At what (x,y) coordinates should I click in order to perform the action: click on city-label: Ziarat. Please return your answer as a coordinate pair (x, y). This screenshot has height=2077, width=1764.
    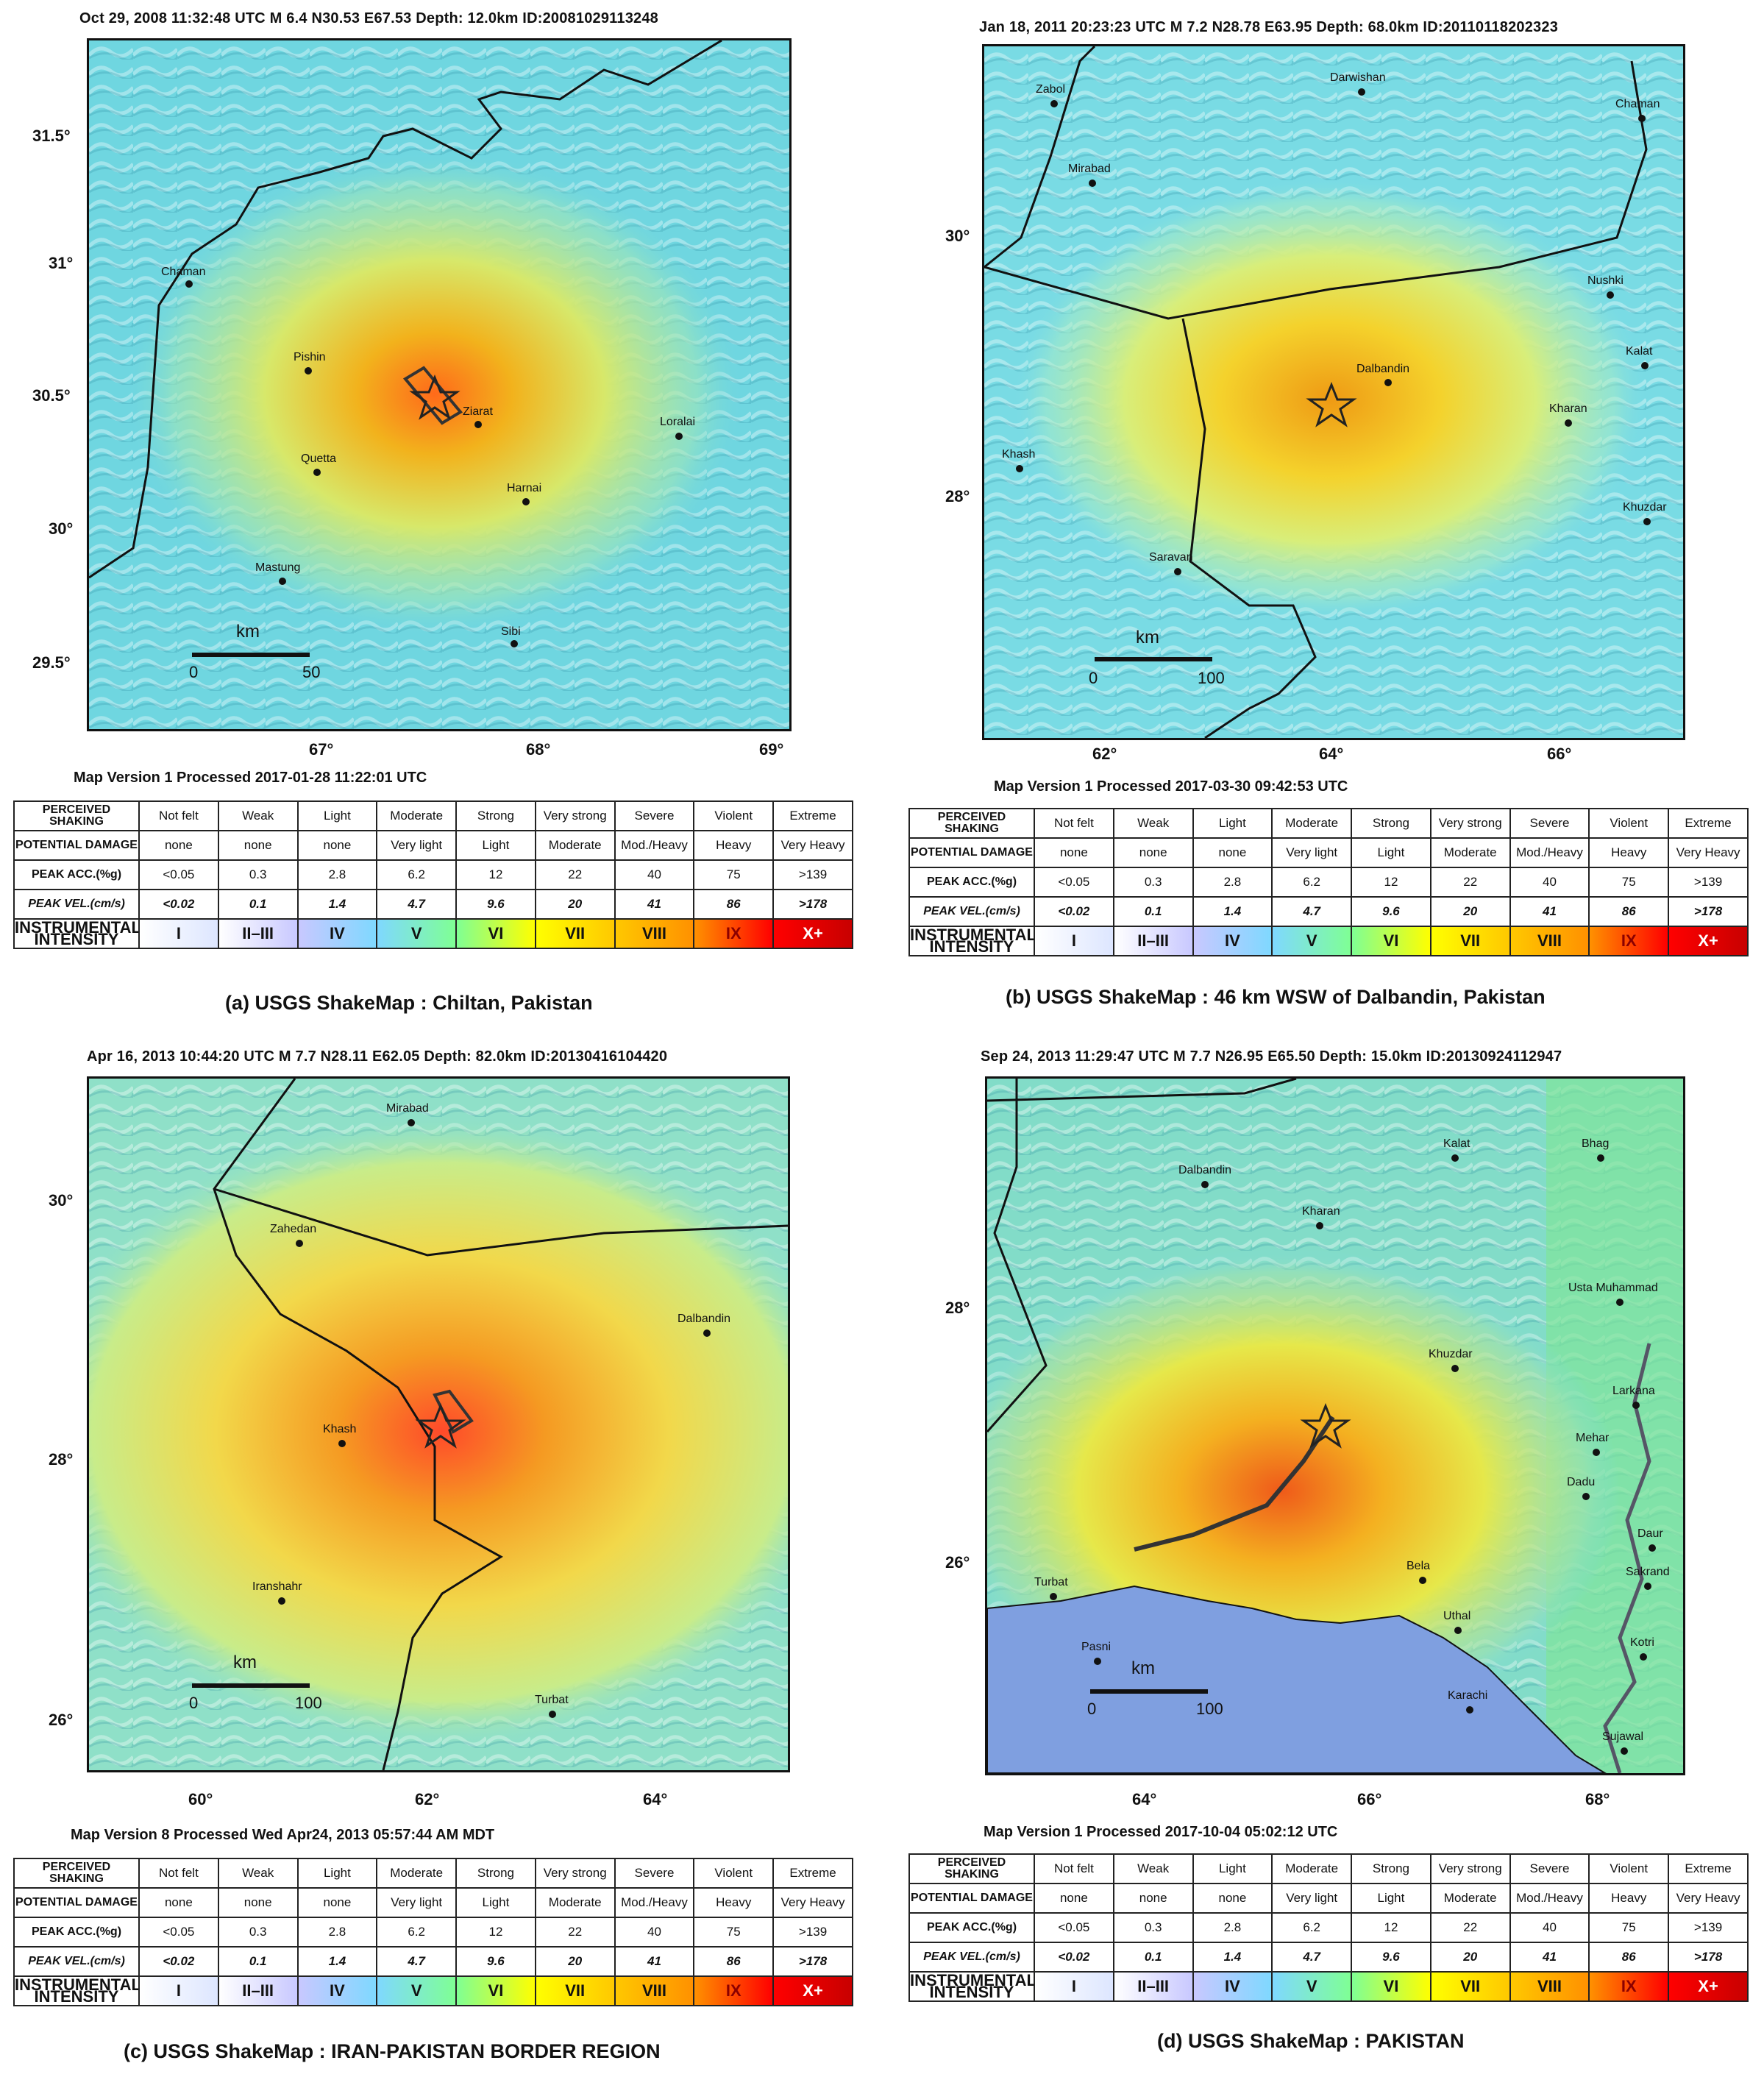
    Looking at the image, I should click on (478, 411).